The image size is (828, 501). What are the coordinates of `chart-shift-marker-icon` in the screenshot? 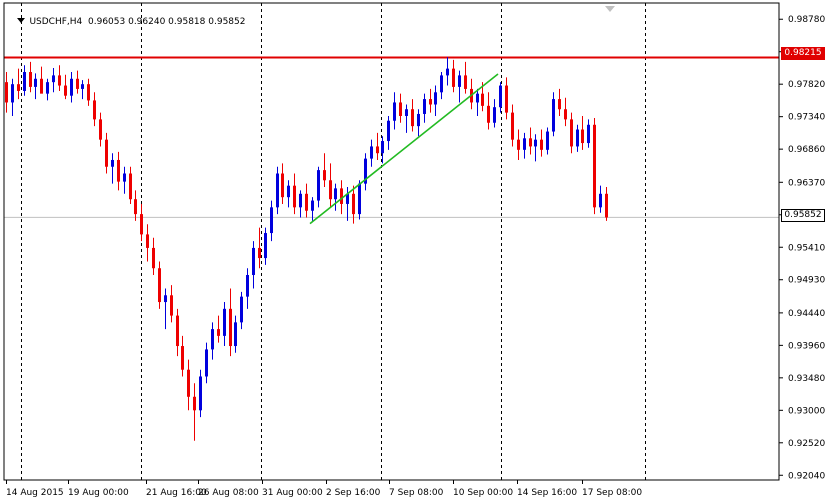 It's located at (610, 9).